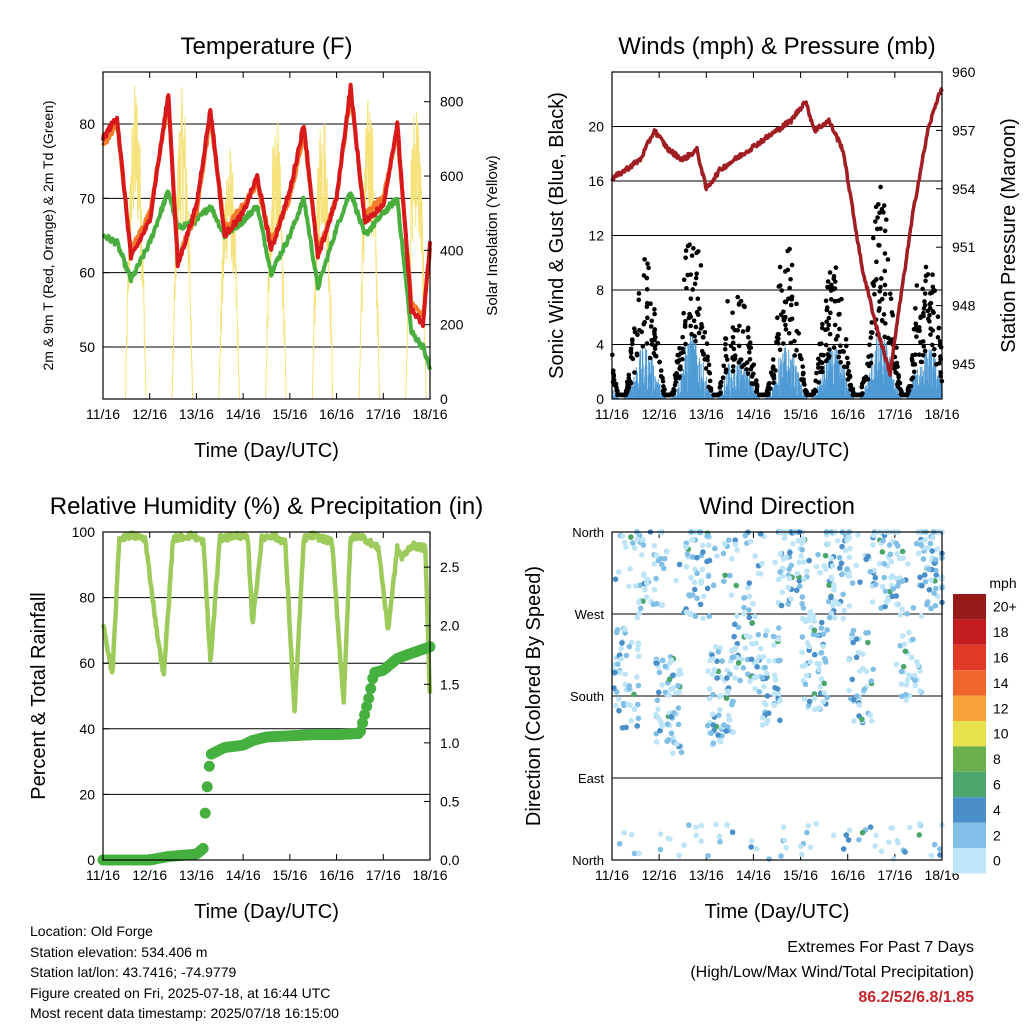 This screenshot has height=1024, width=1024. Describe the element at coordinates (964, 189) in the screenshot. I see `y-right-tick-label: 954` at that location.